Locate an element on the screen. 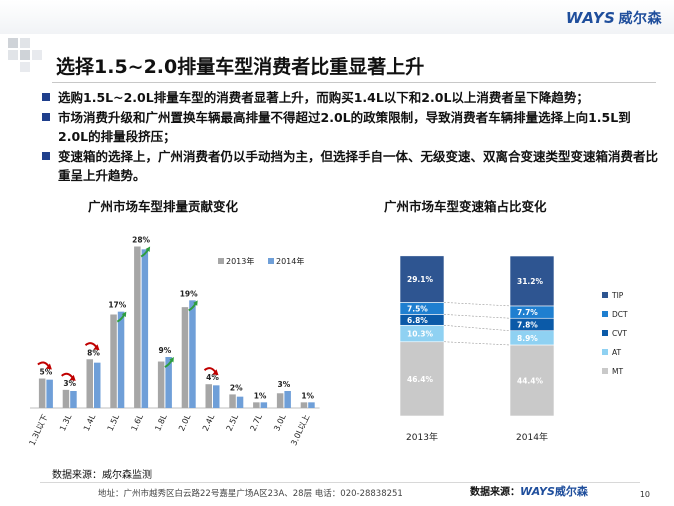 Image resolution: width=674 pixels, height=506 pixels. x-tick-label: 1.8L is located at coordinates (161, 423).